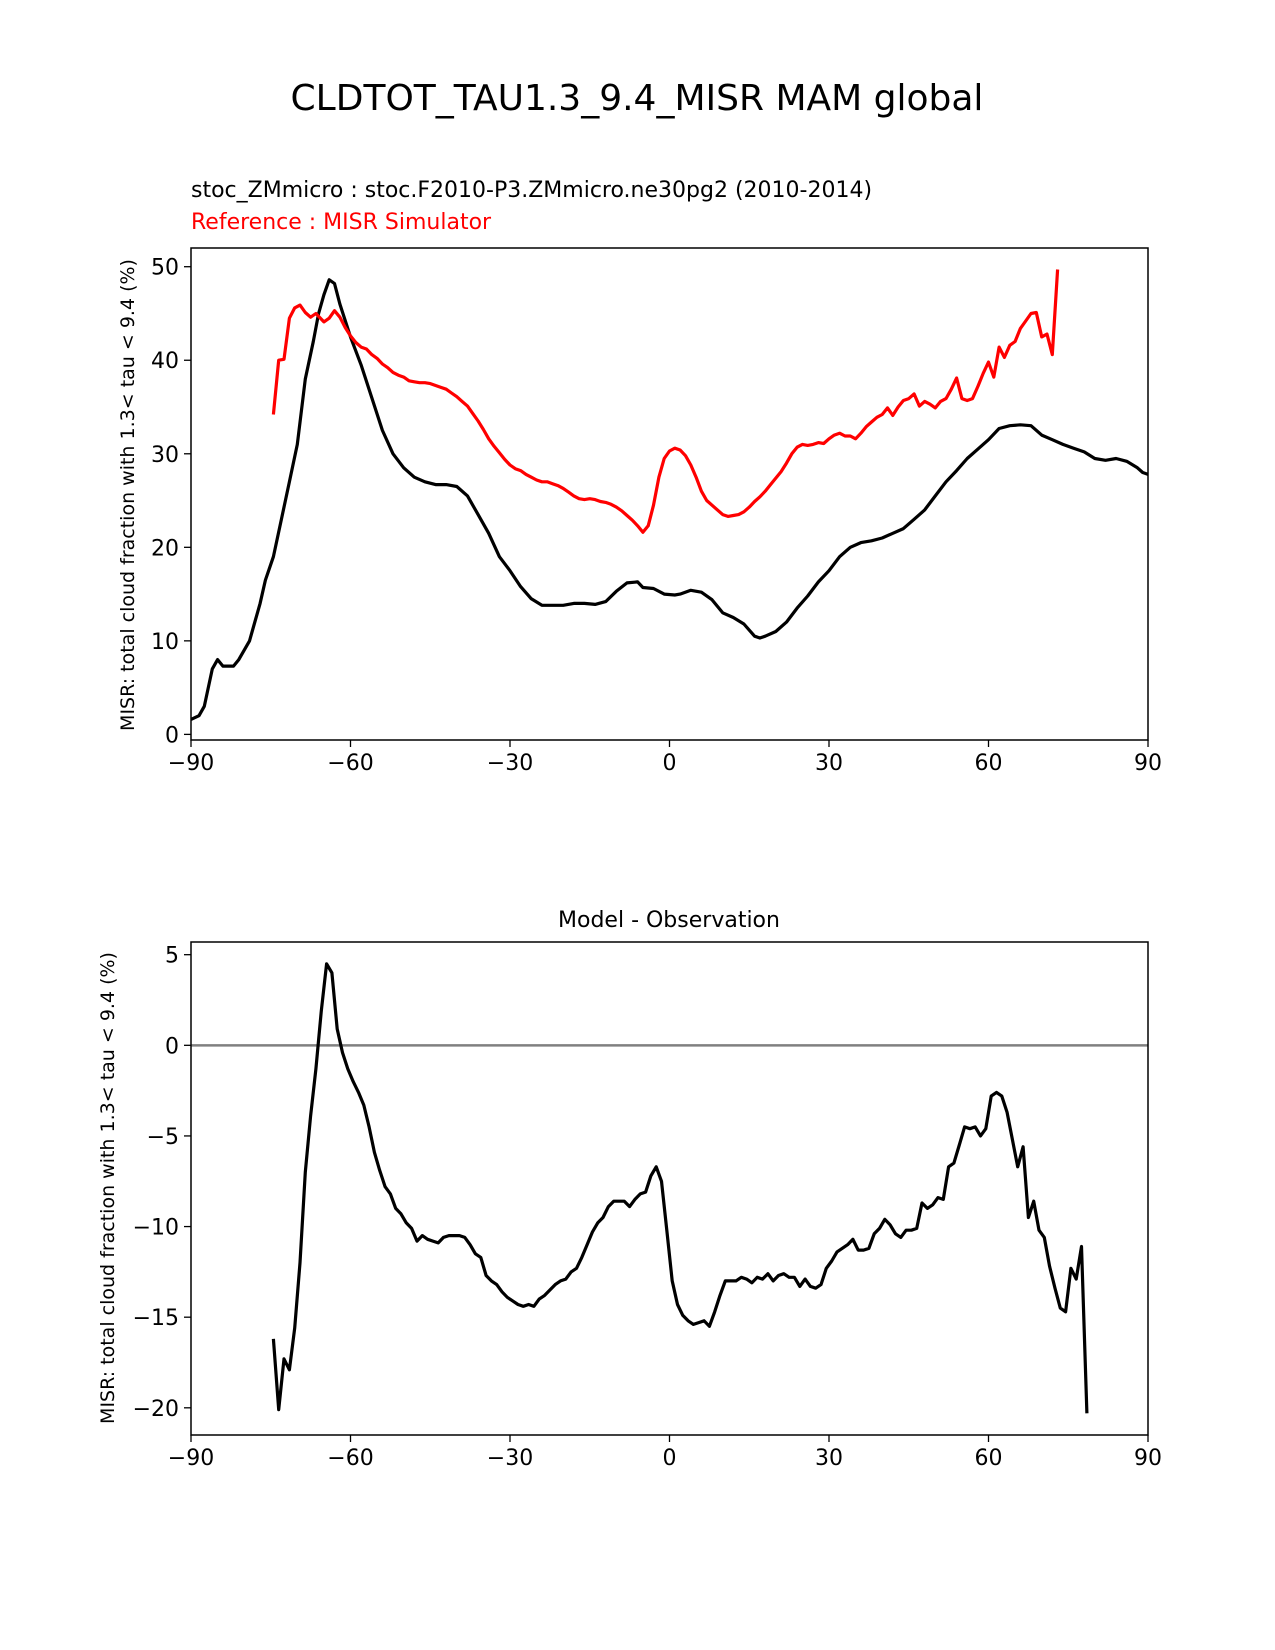  Describe the element at coordinates (156, 1409) in the screenshot. I see `bottom-ytick-label: −20` at that location.